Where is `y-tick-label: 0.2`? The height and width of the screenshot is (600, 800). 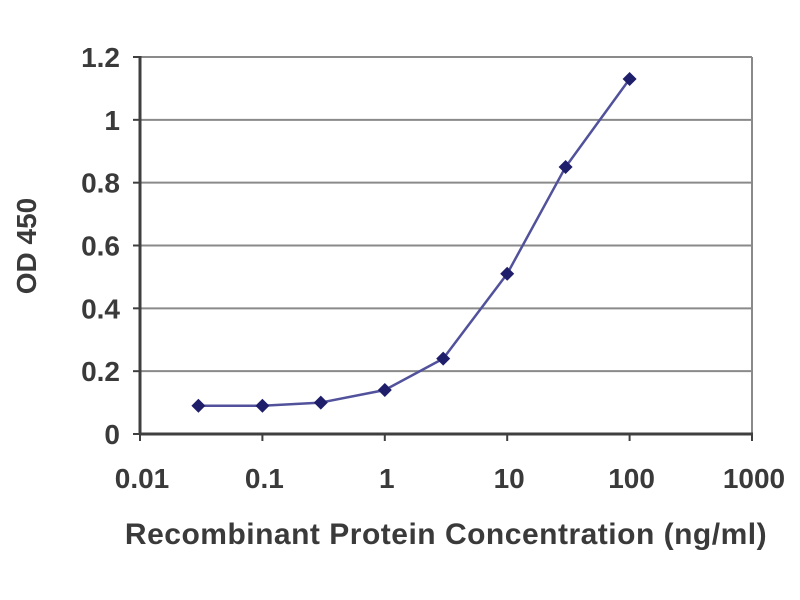 y-tick-label: 0.2 is located at coordinates (100, 371).